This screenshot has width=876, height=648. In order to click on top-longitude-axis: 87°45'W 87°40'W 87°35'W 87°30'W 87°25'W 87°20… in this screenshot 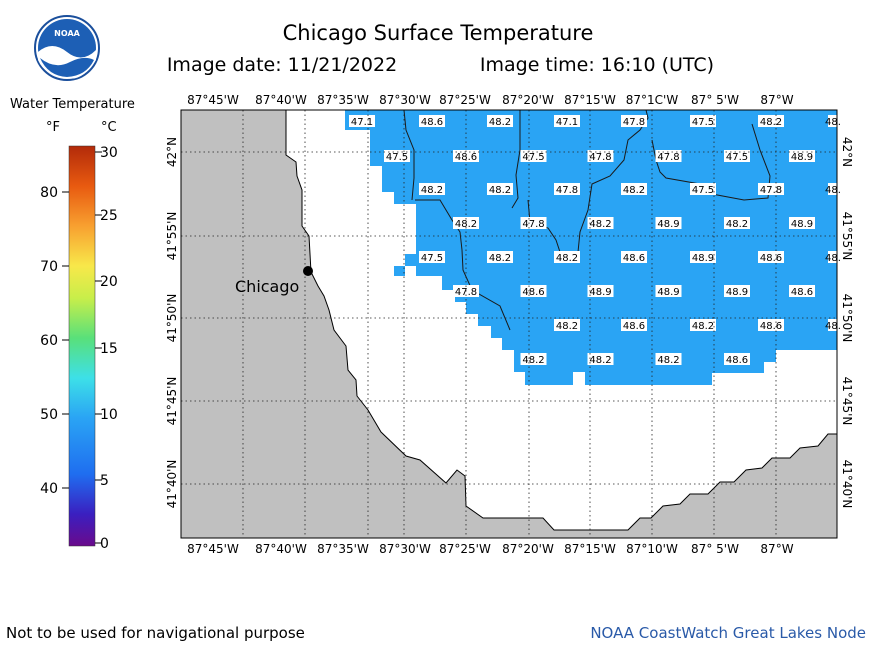, I will do `click(490, 100)`.